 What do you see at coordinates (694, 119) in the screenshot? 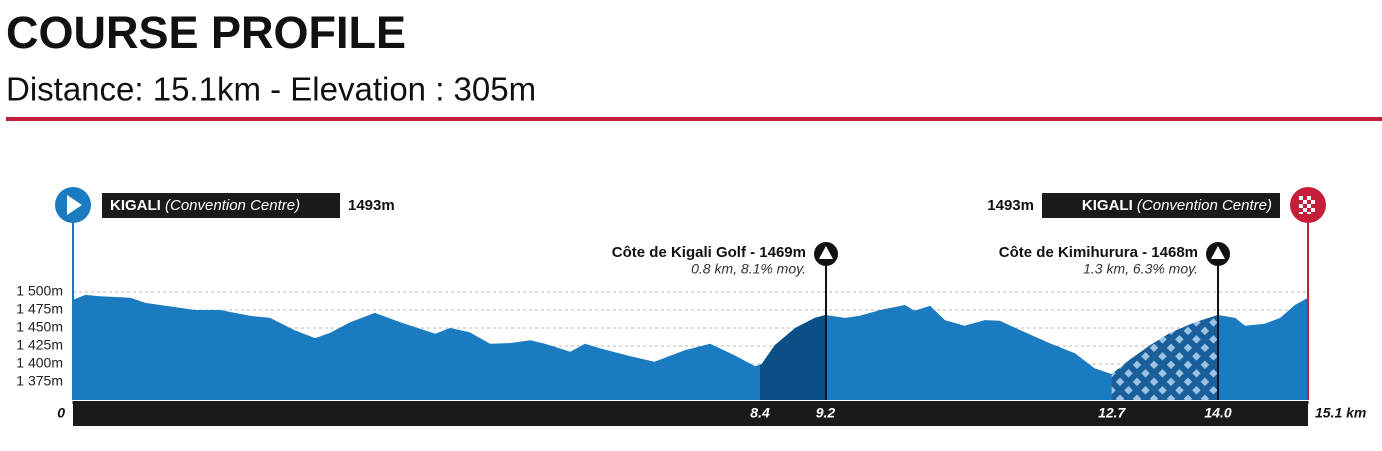
I see `divider` at bounding box center [694, 119].